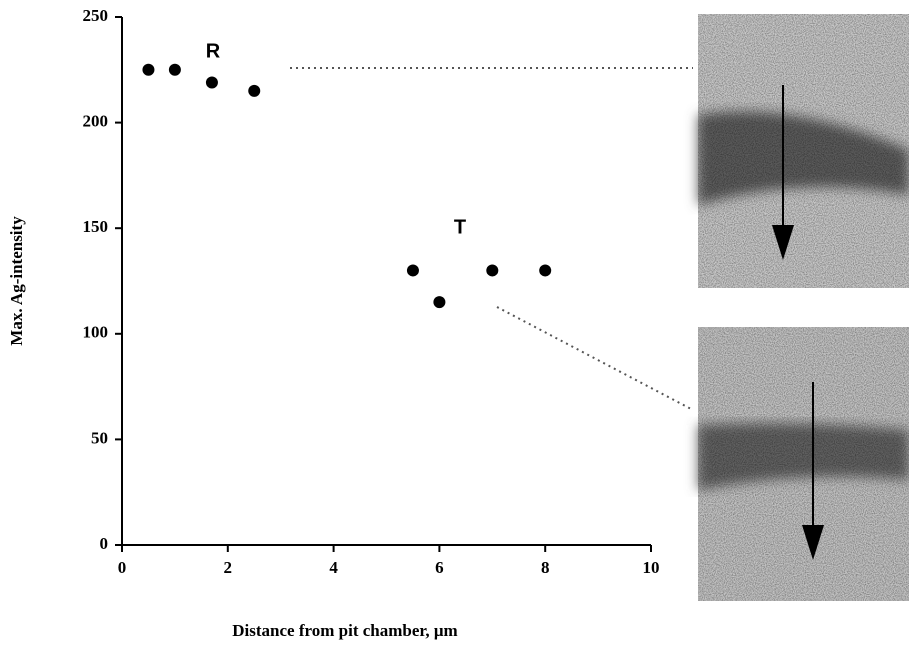 The image size is (909, 648). Describe the element at coordinates (344, 630) in the screenshot. I see `x-axis-label: Distance from pit chamber, μm` at that location.